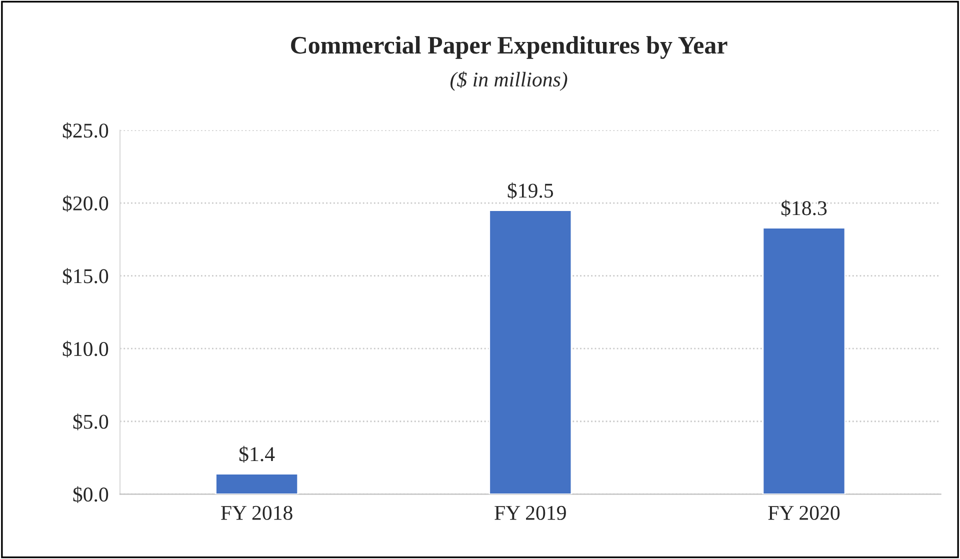 This screenshot has width=960, height=559. Describe the element at coordinates (85, 131) in the screenshot. I see `y-tick-label: $25.0` at that location.